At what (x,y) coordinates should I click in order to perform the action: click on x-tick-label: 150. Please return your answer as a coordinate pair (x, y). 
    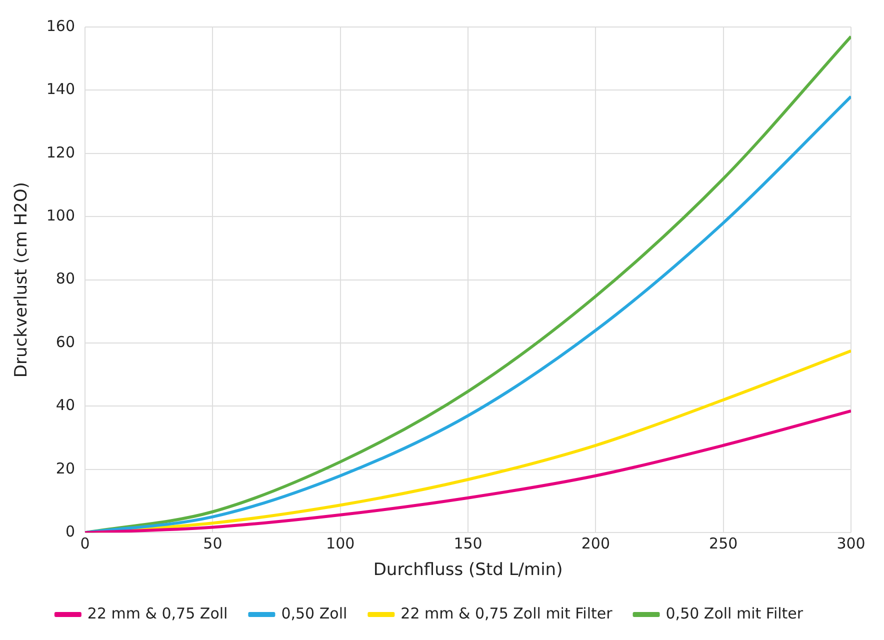
    Looking at the image, I should click on (468, 543).